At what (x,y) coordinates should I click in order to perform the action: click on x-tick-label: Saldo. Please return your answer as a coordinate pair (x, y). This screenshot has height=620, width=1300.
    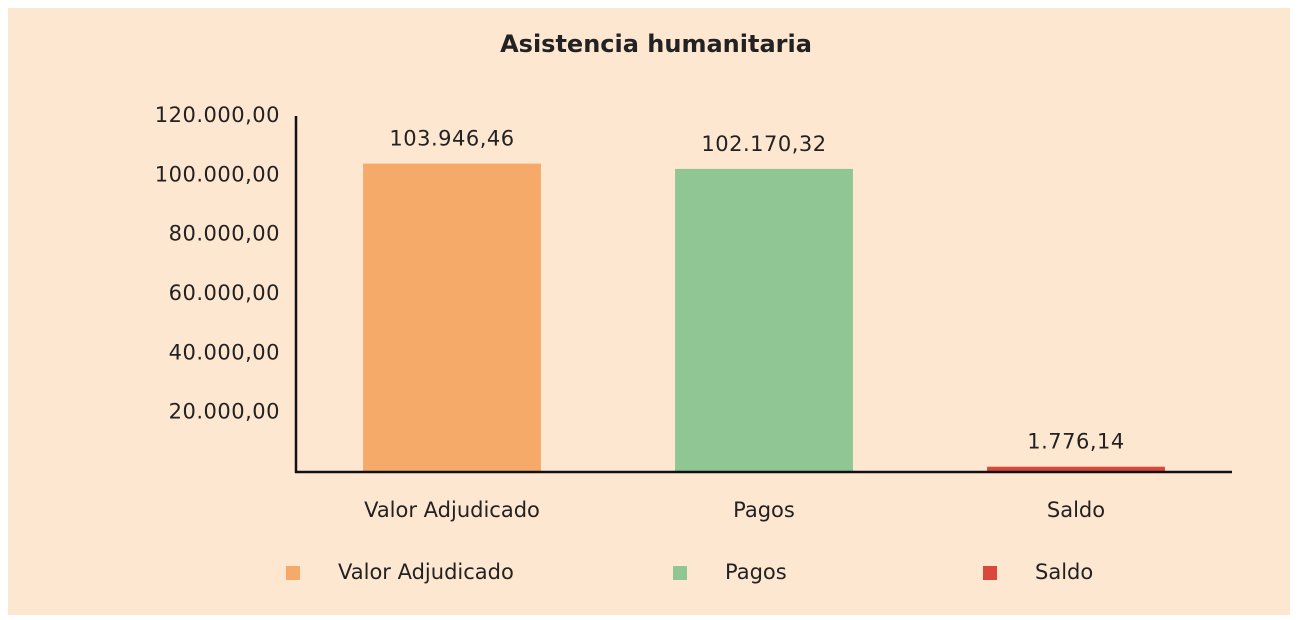
    Looking at the image, I should click on (1076, 510).